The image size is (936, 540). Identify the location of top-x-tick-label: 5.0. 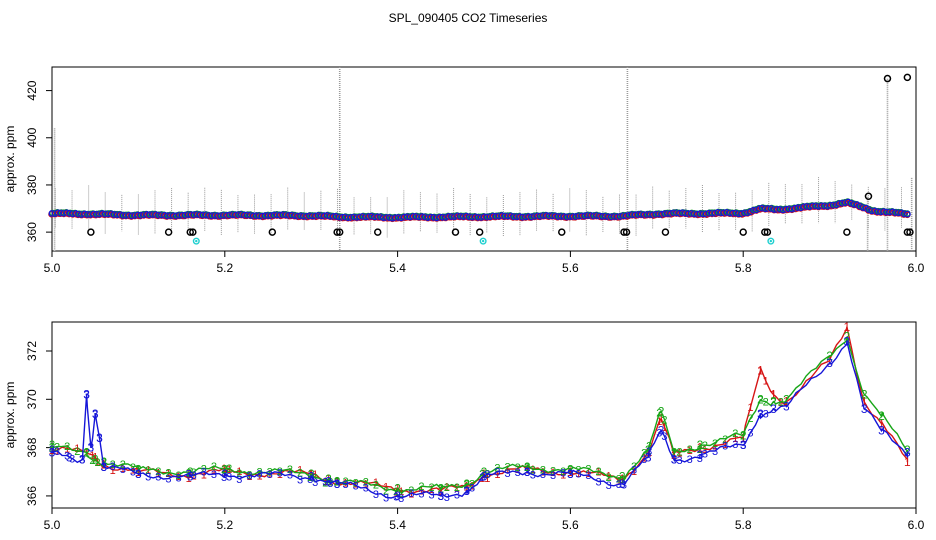
(52, 268).